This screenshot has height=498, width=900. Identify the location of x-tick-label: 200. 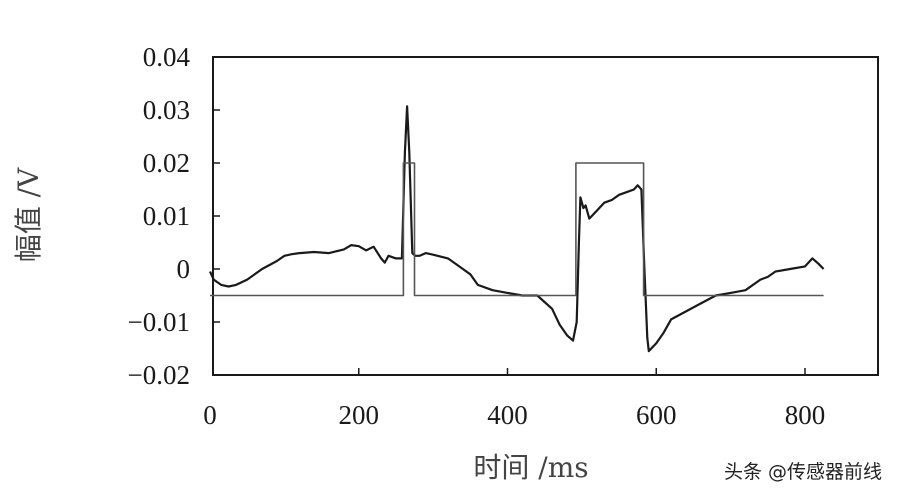
(359, 415).